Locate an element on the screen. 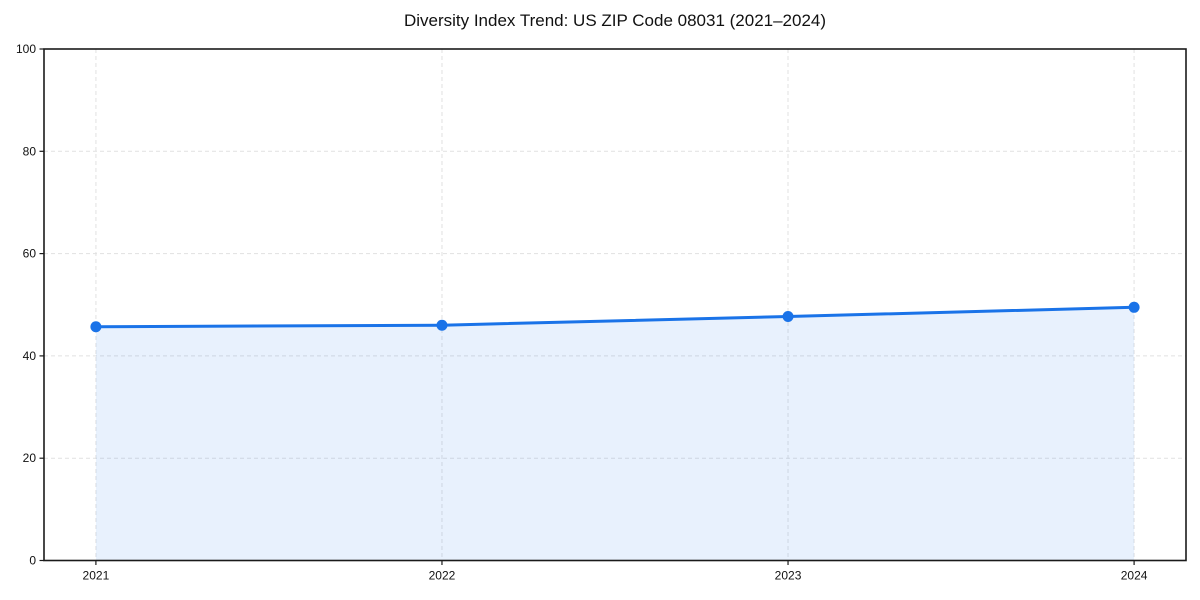 This screenshot has height=600, width=1200. x-tick-label: 2022 is located at coordinates (442, 576).